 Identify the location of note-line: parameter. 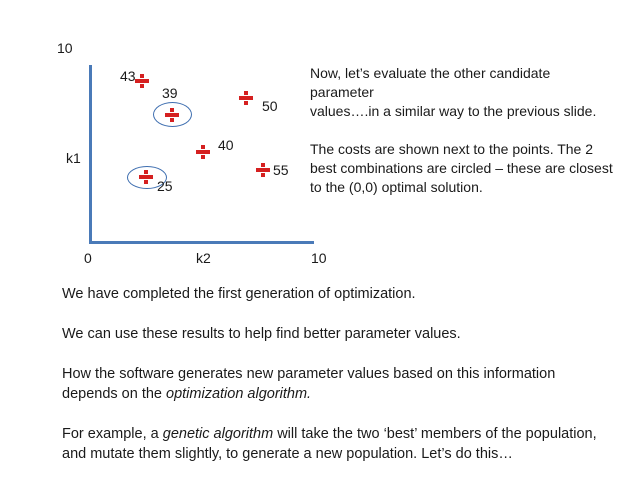
(342, 92).